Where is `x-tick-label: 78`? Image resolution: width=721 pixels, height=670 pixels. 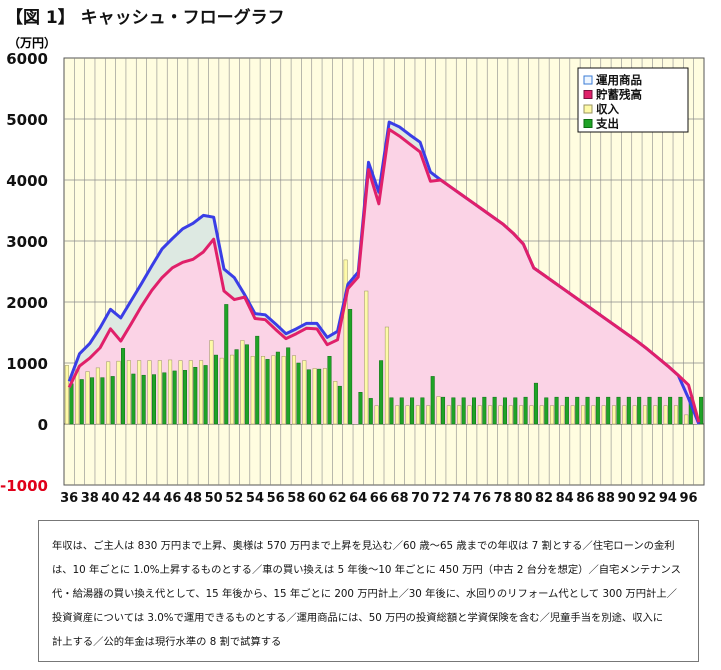 x-tick-label: 78 is located at coordinates (503, 498).